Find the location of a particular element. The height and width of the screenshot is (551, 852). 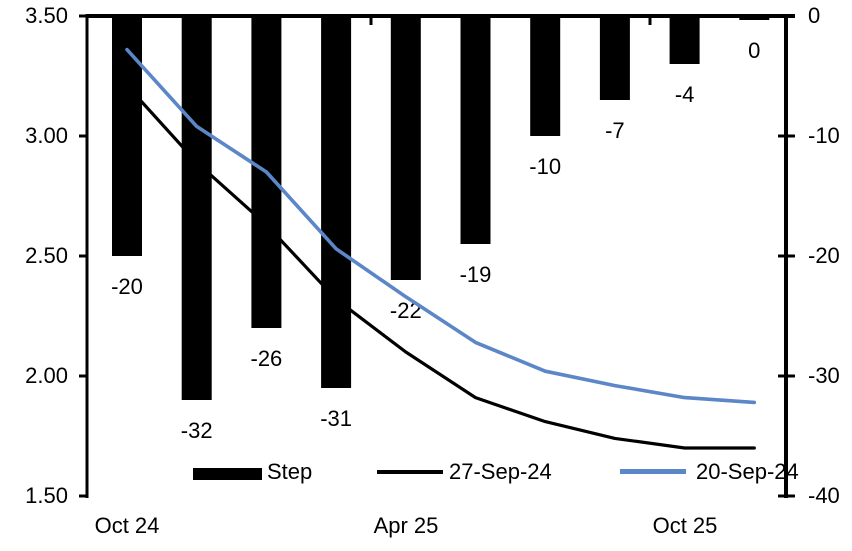

right-axis-label: -10 is located at coordinates (824, 135).